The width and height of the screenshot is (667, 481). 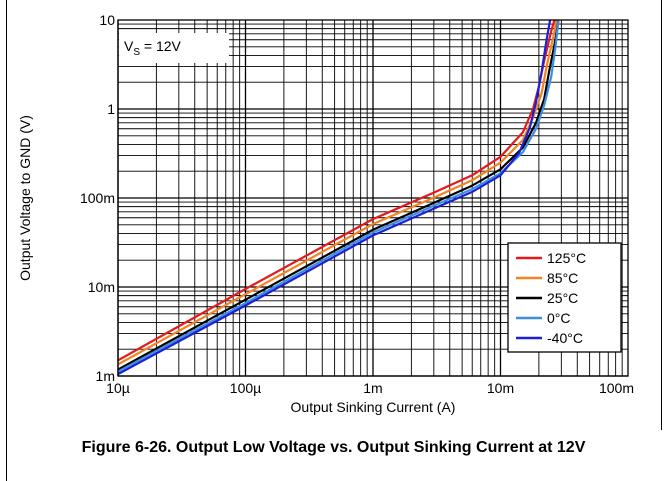 What do you see at coordinates (373, 407) in the screenshot?
I see `x-axis-label: Output Sinking Current (A)` at bounding box center [373, 407].